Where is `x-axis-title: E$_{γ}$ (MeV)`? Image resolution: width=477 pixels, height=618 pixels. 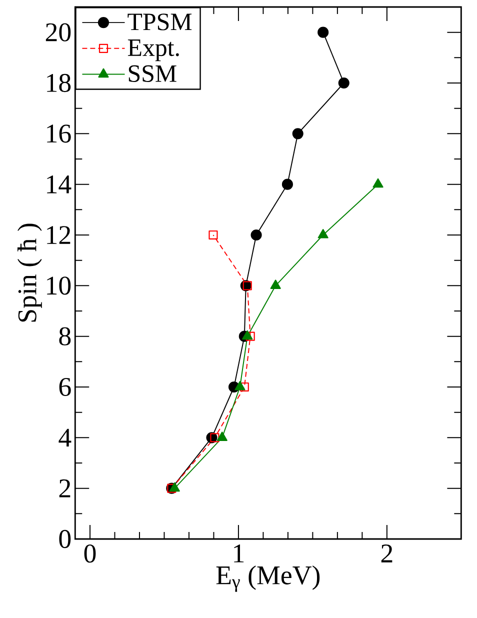 x-axis-title: E$_{γ}$ (MeV) is located at coordinates (268, 579).